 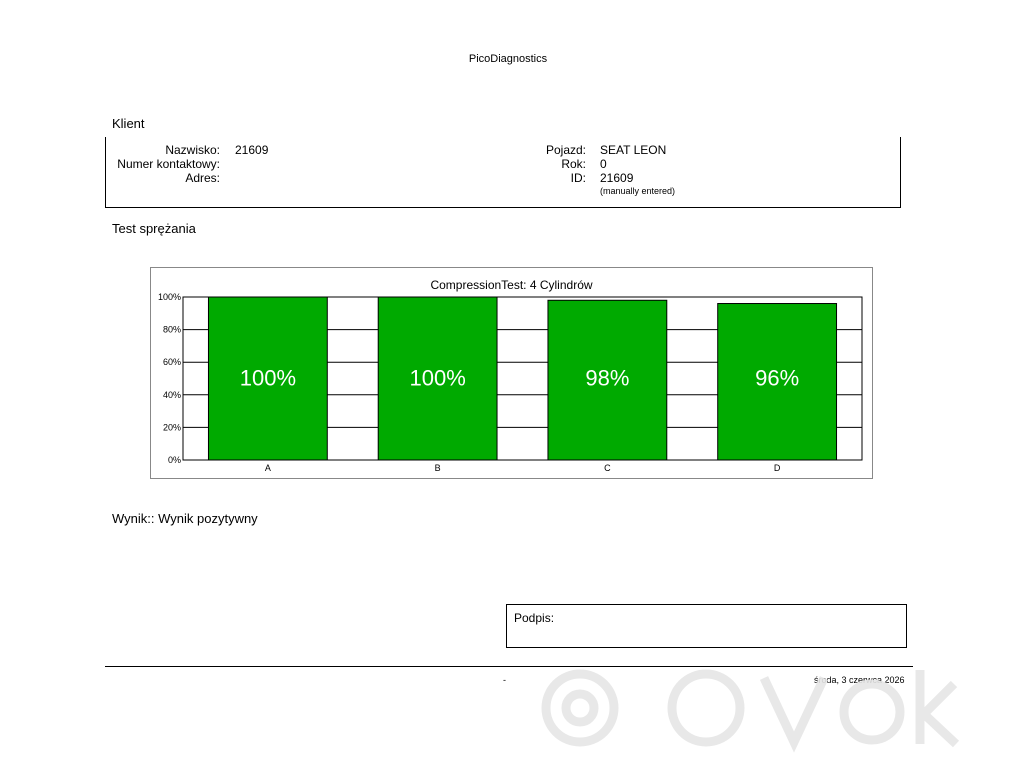 What do you see at coordinates (509, 666) in the screenshot?
I see `footer-divider` at bounding box center [509, 666].